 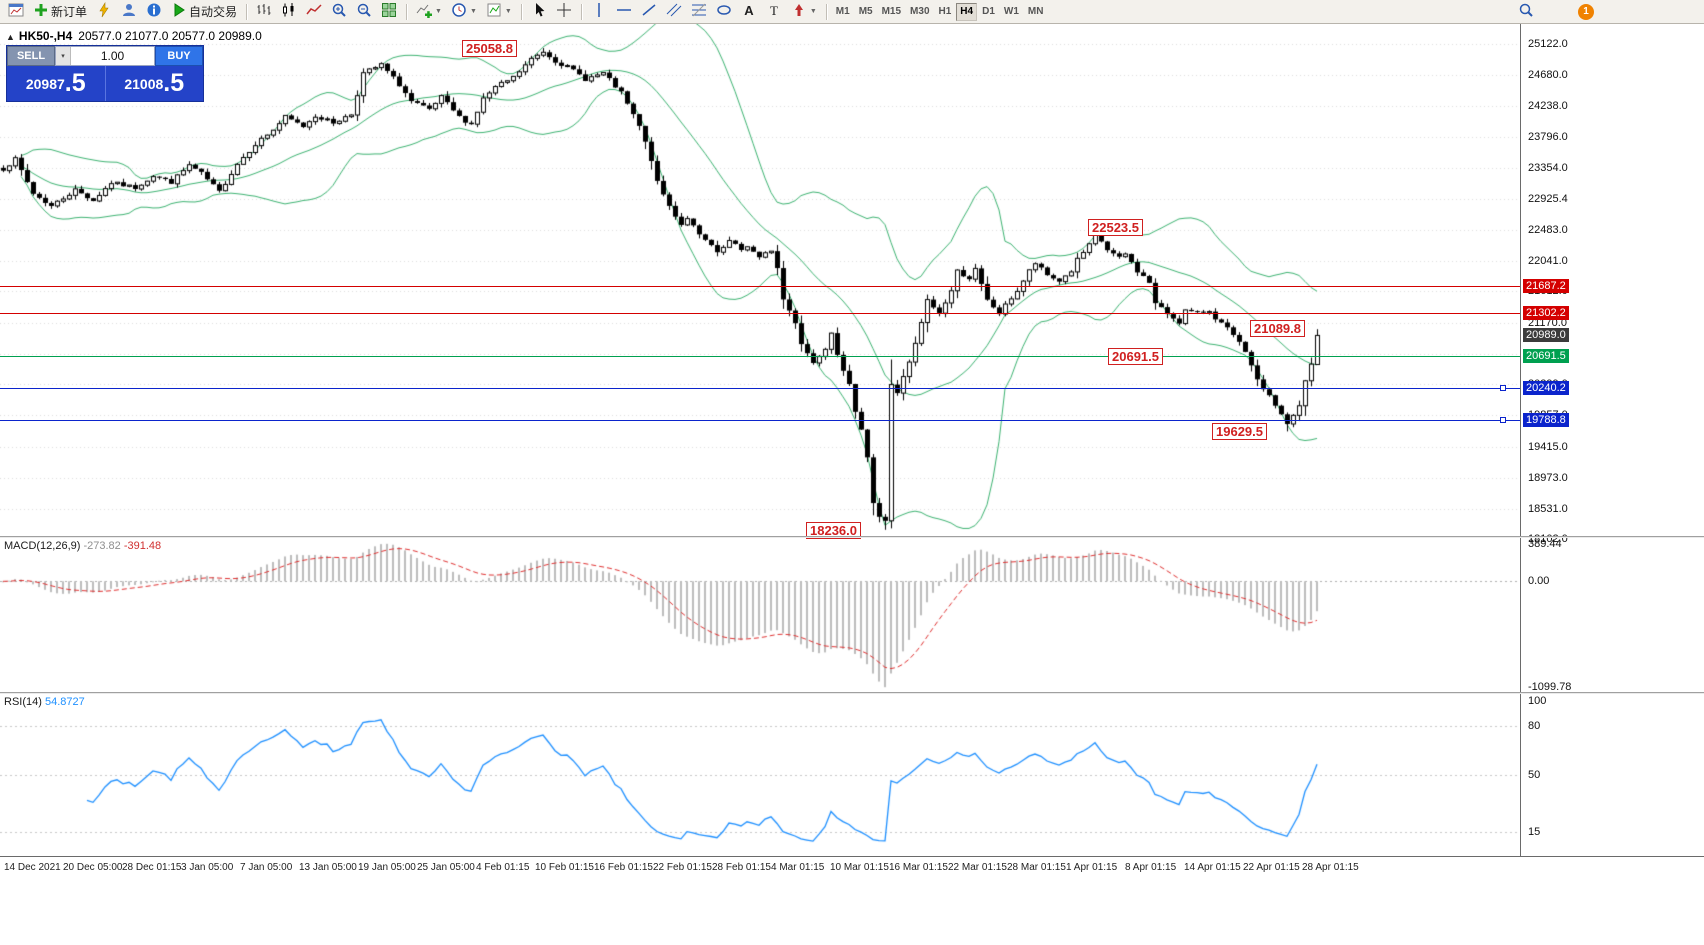 What do you see at coordinates (760, 420) in the screenshot?
I see `horizontal-line-19788.8` at bounding box center [760, 420].